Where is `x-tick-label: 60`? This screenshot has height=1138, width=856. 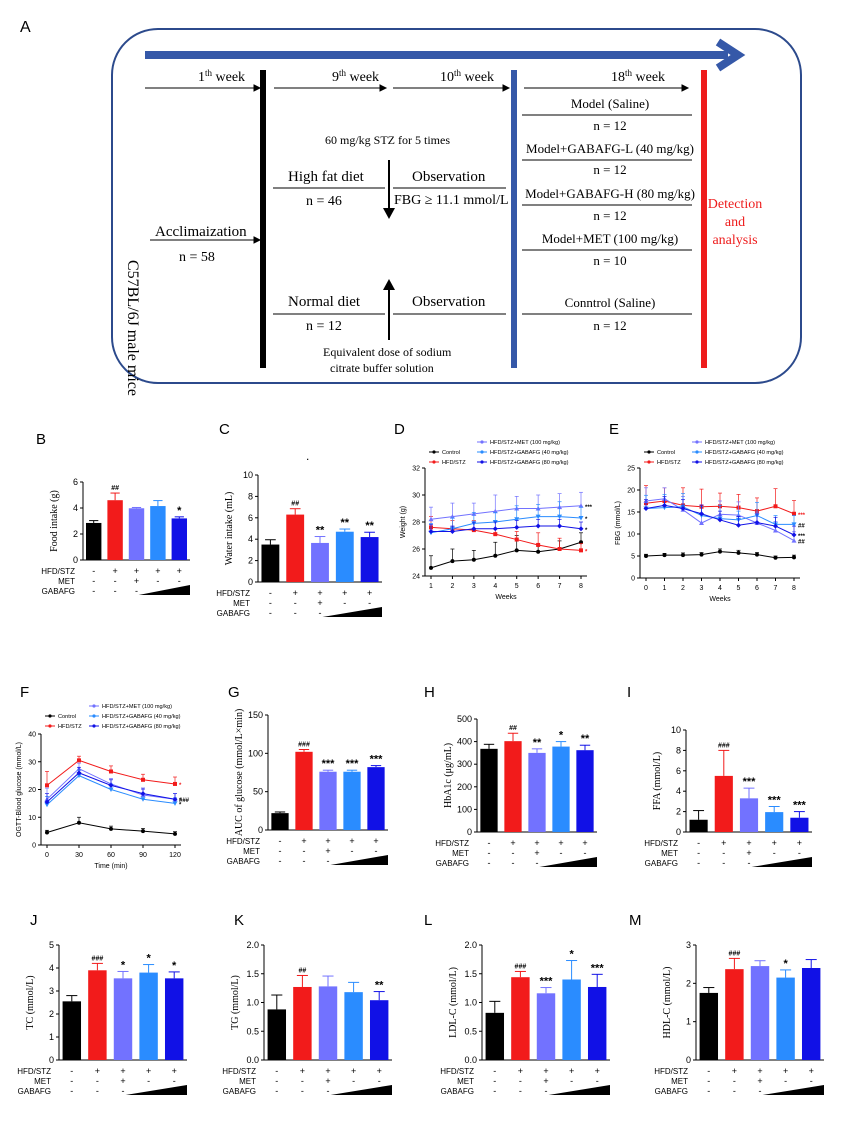
x-tick-label: 60 is located at coordinates (111, 855).